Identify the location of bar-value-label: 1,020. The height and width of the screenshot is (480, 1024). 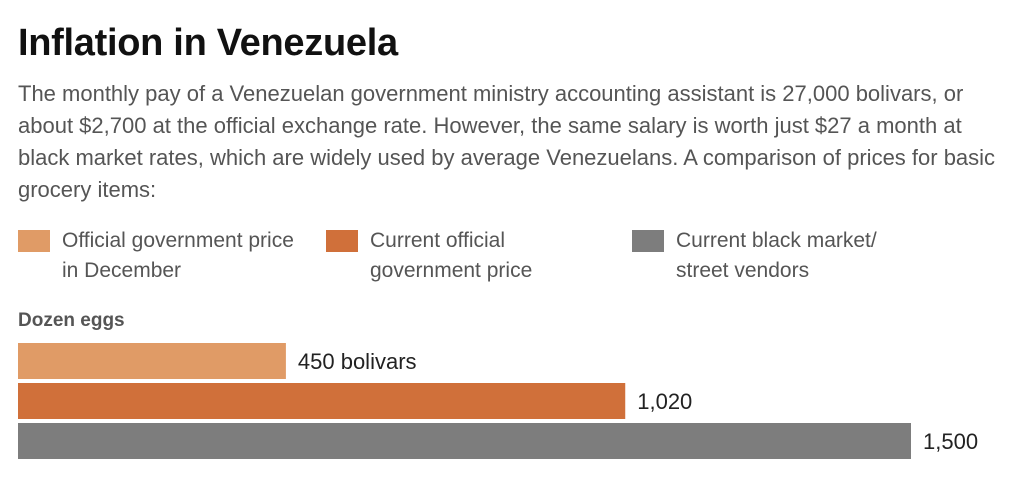
(664, 401).